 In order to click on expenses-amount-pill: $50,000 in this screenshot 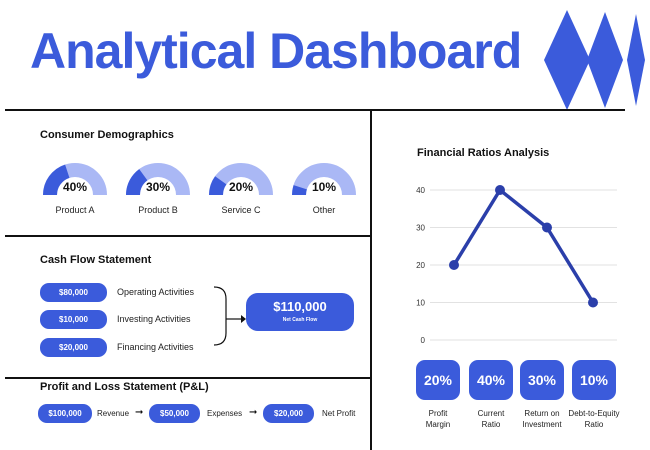, I will do `click(174, 413)`.